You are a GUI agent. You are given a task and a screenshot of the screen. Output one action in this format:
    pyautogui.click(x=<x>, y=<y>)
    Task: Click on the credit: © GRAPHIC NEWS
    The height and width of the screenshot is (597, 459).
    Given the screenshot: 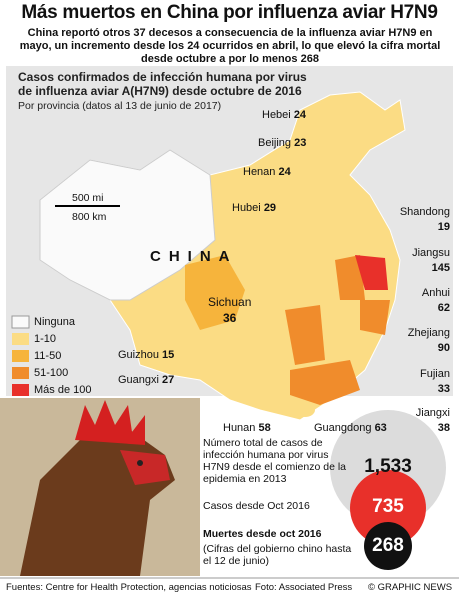 What is the action you would take?
    pyautogui.click(x=410, y=587)
    